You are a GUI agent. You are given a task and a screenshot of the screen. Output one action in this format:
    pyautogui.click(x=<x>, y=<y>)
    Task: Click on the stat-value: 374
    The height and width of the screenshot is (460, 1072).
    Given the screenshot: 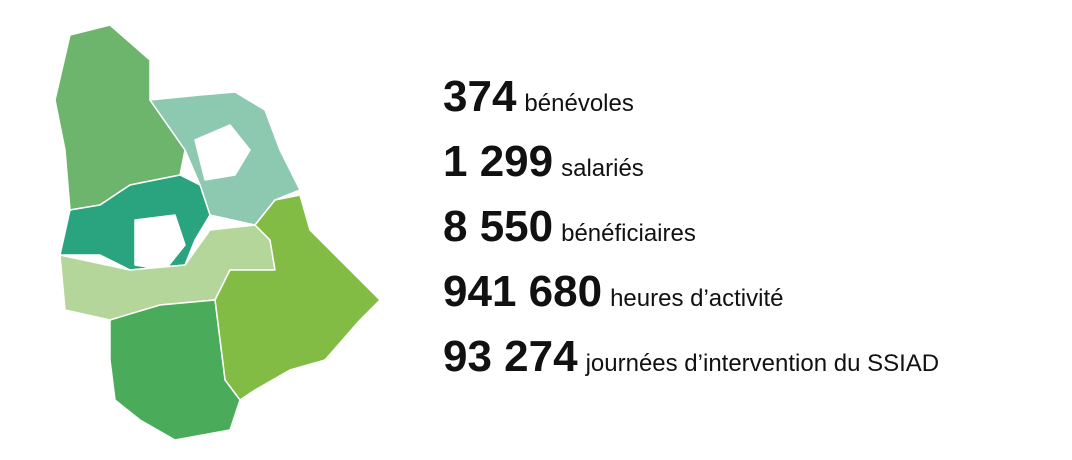 What is the action you would take?
    pyautogui.click(x=480, y=96)
    